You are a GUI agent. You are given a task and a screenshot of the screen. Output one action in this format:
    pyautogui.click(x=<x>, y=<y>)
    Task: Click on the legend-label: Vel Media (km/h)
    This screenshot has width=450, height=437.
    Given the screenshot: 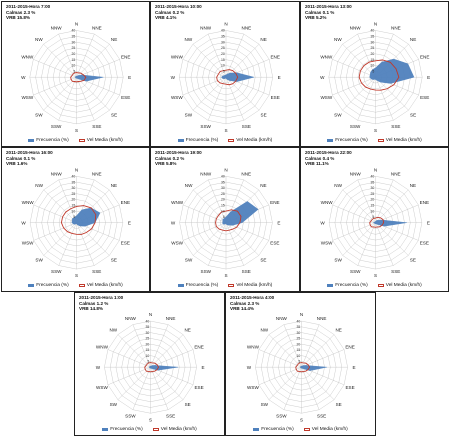 What is the action you would take?
    pyautogui.click(x=403, y=285)
    